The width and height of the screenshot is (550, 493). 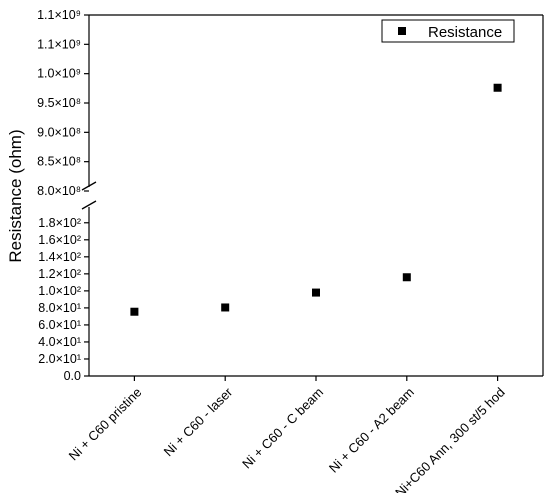 I want to click on y-tick-label: 1.2×10², so click(x=59, y=274).